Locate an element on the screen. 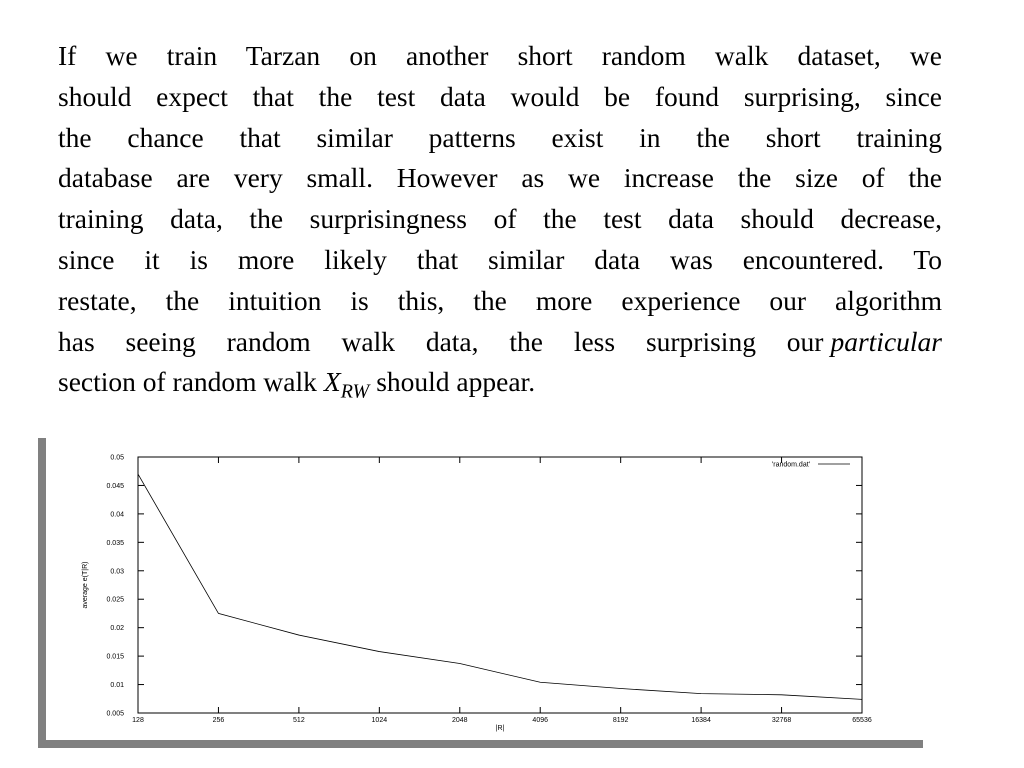 This screenshot has height=768, width=1024. x-tick-label: 4096 is located at coordinates (540, 720).